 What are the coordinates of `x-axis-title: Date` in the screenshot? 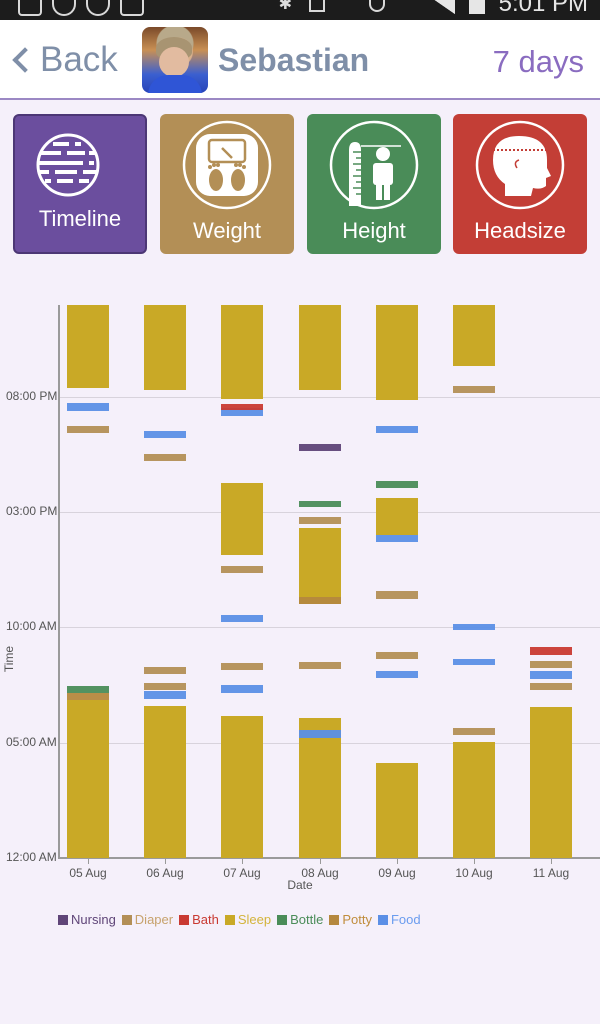 It's located at (300, 885).